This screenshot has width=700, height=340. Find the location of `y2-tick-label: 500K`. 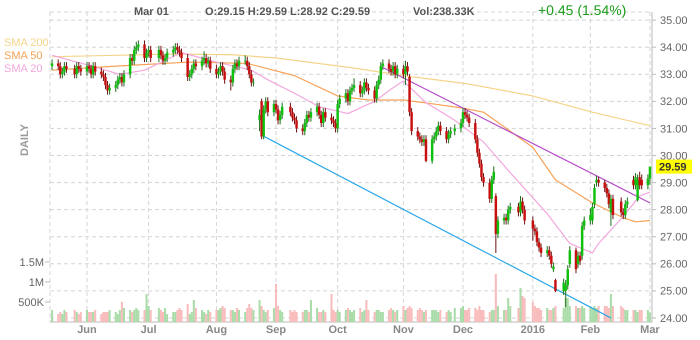

y2-tick-label: 500K is located at coordinates (31, 302).